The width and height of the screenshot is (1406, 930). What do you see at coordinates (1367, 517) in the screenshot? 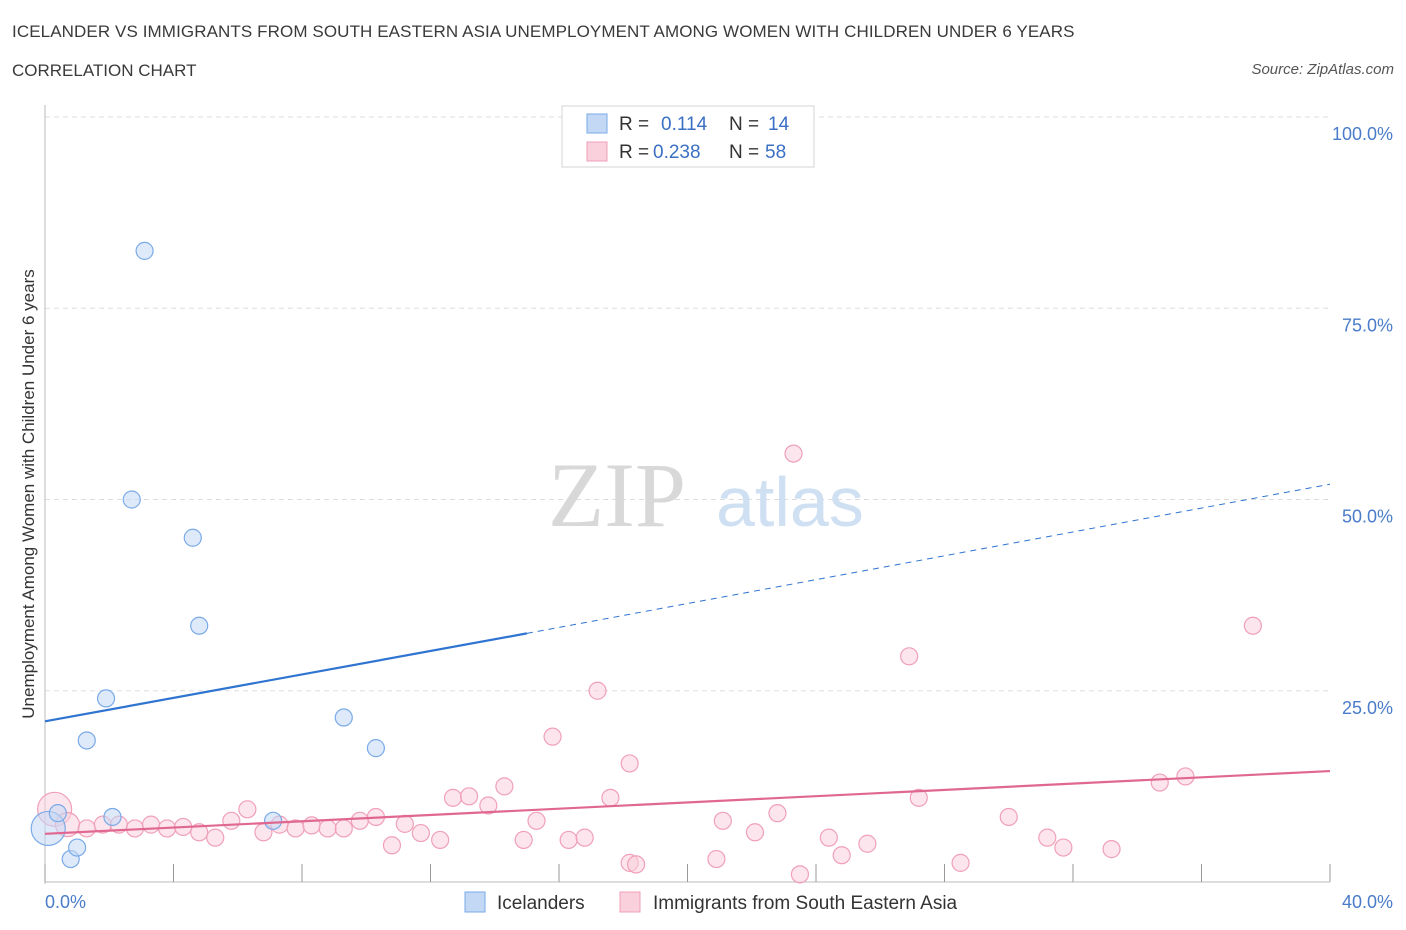
I see `y-tick-label: 50.0%` at bounding box center [1367, 517].